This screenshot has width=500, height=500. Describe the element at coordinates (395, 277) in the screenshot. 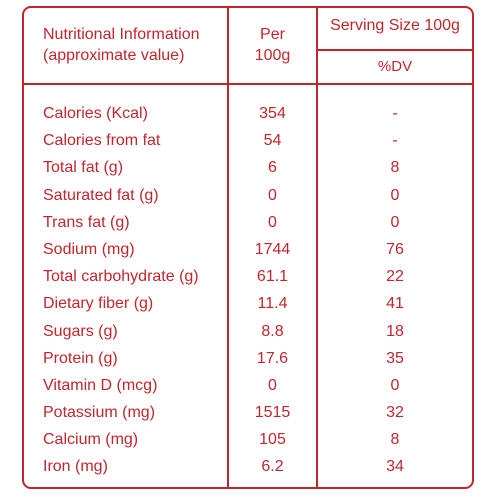

I see `nutrient-dv: 22` at that location.